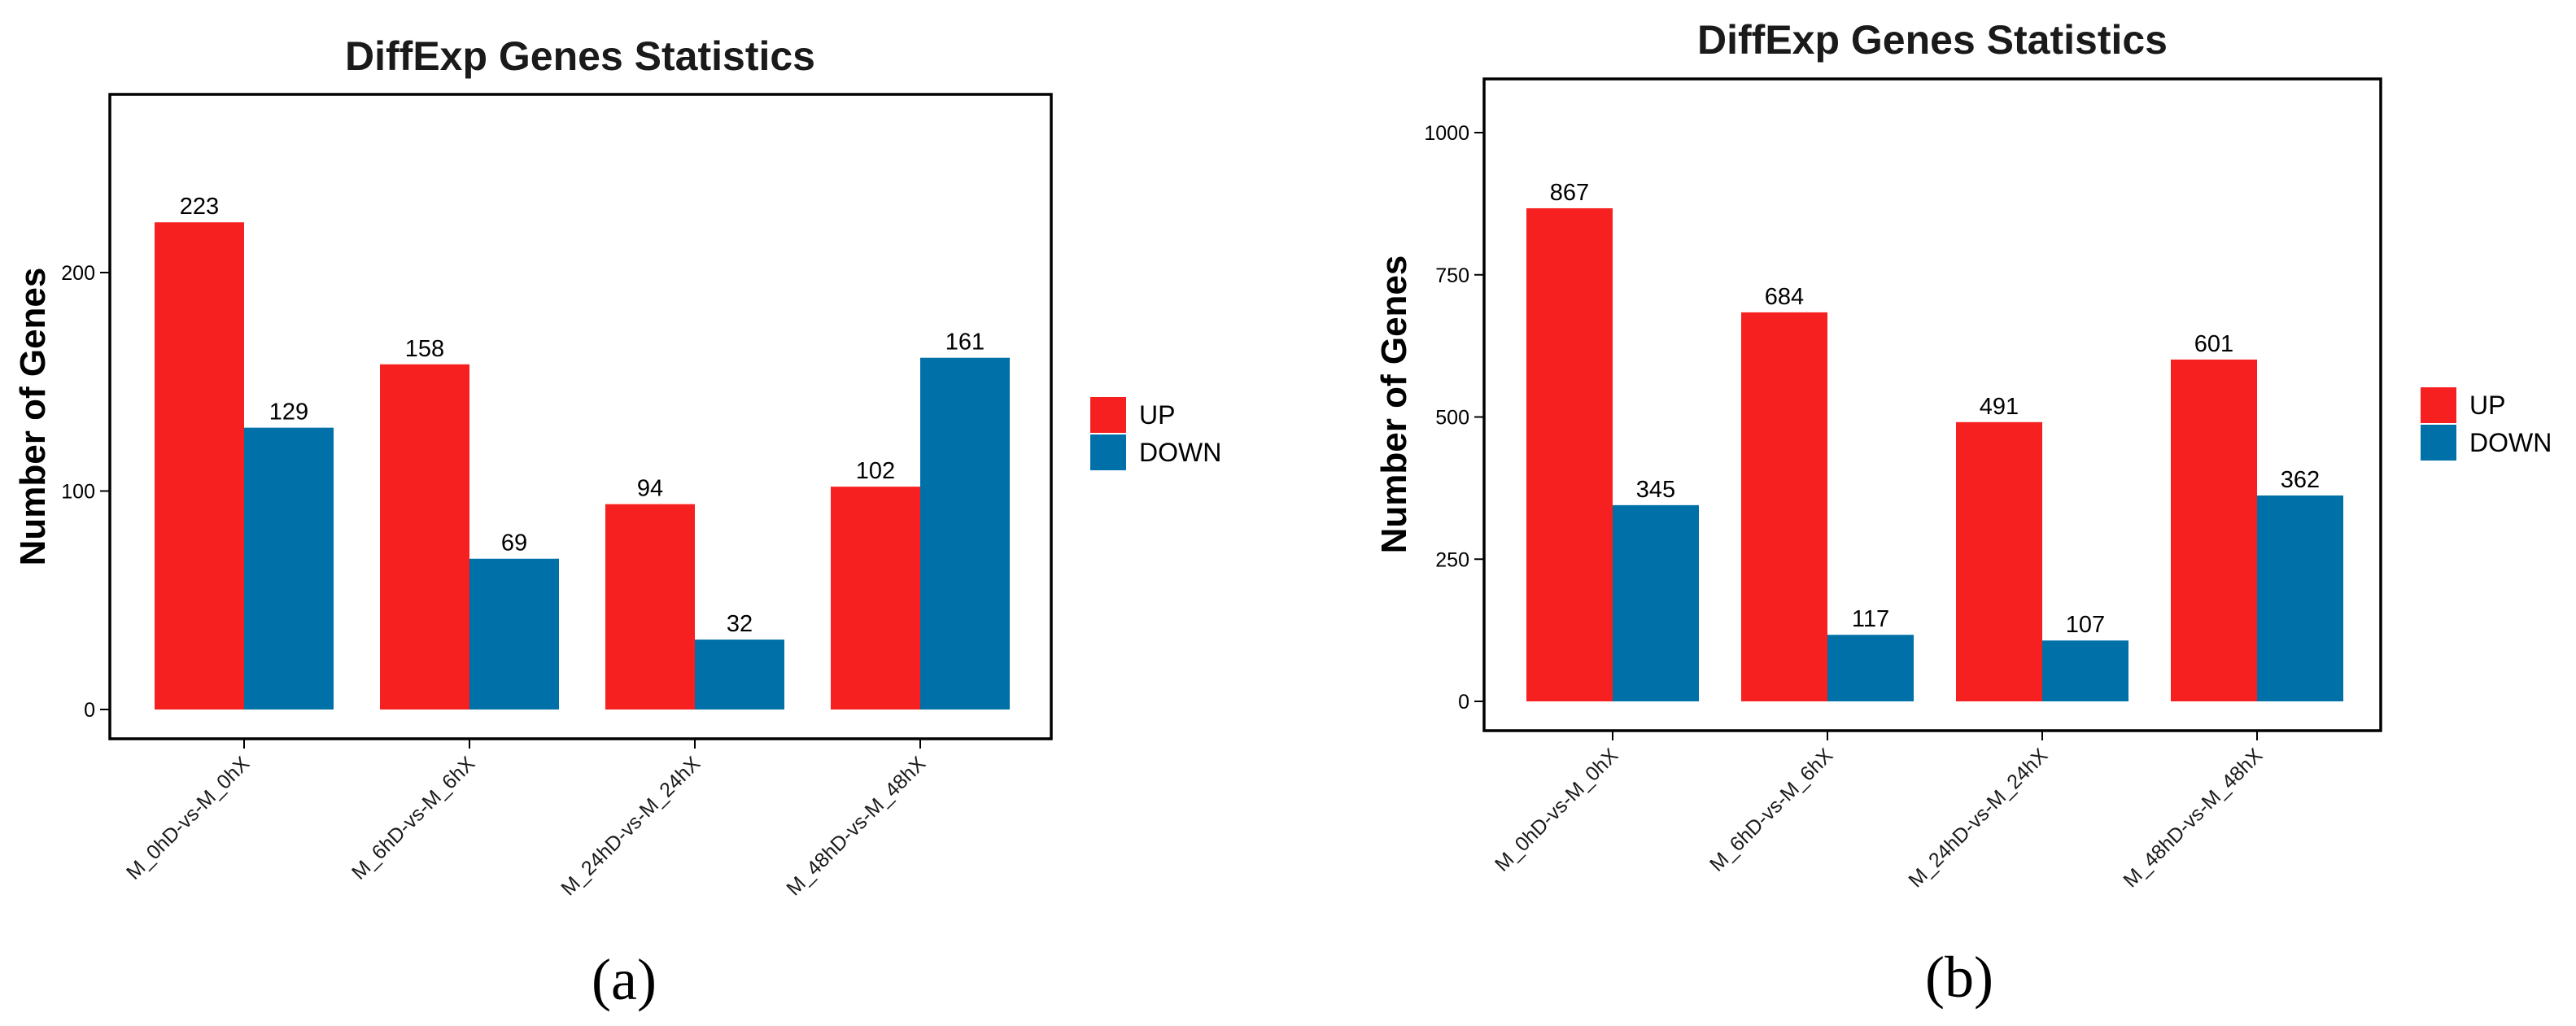 Image resolution: width=2576 pixels, height=1026 pixels. What do you see at coordinates (1446, 133) in the screenshot?
I see `y-tick-label: 1000` at bounding box center [1446, 133].